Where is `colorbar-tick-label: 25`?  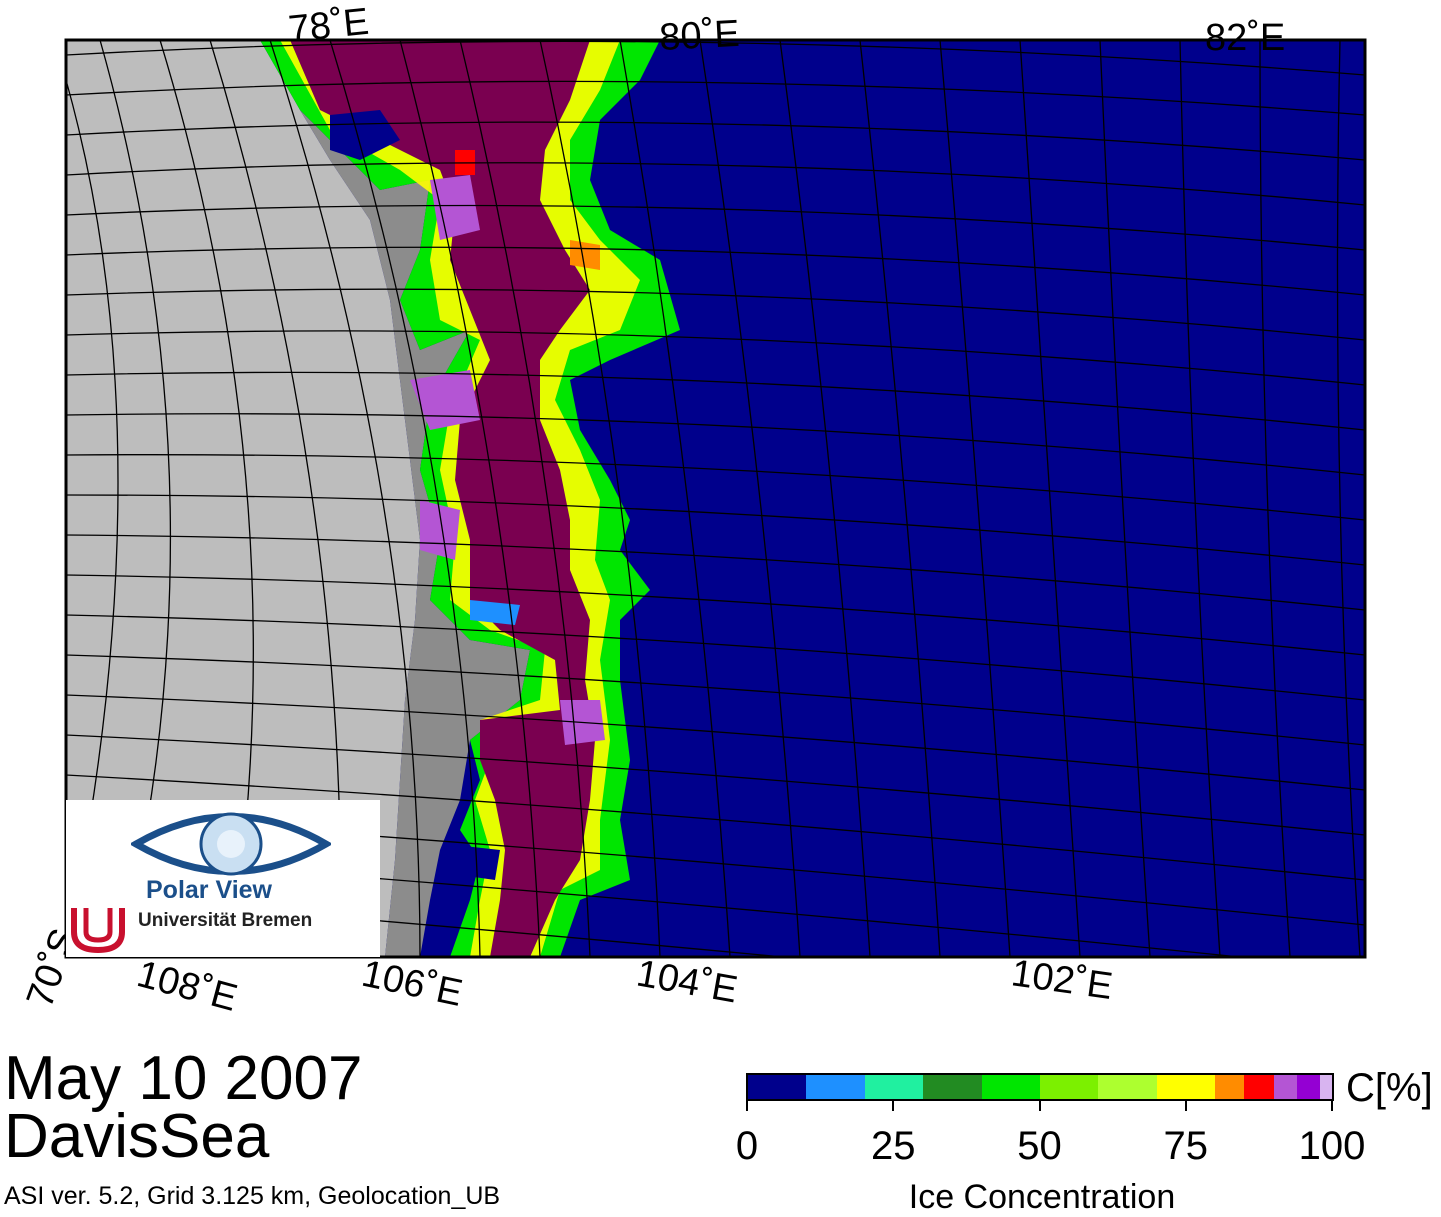
colorbar-tick-label: 25 is located at coordinates (893, 1146).